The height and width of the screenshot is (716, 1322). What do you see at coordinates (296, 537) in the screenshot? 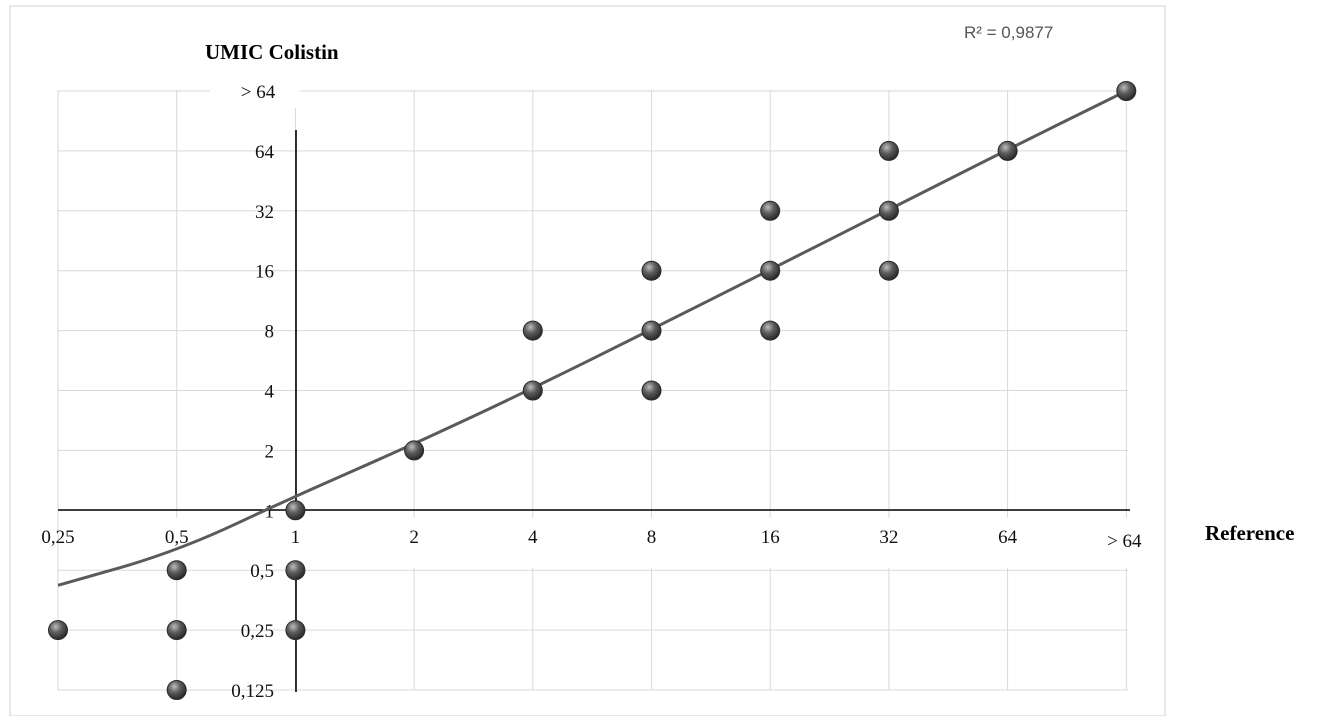
I see `x-tick-label: 1` at bounding box center [296, 537].